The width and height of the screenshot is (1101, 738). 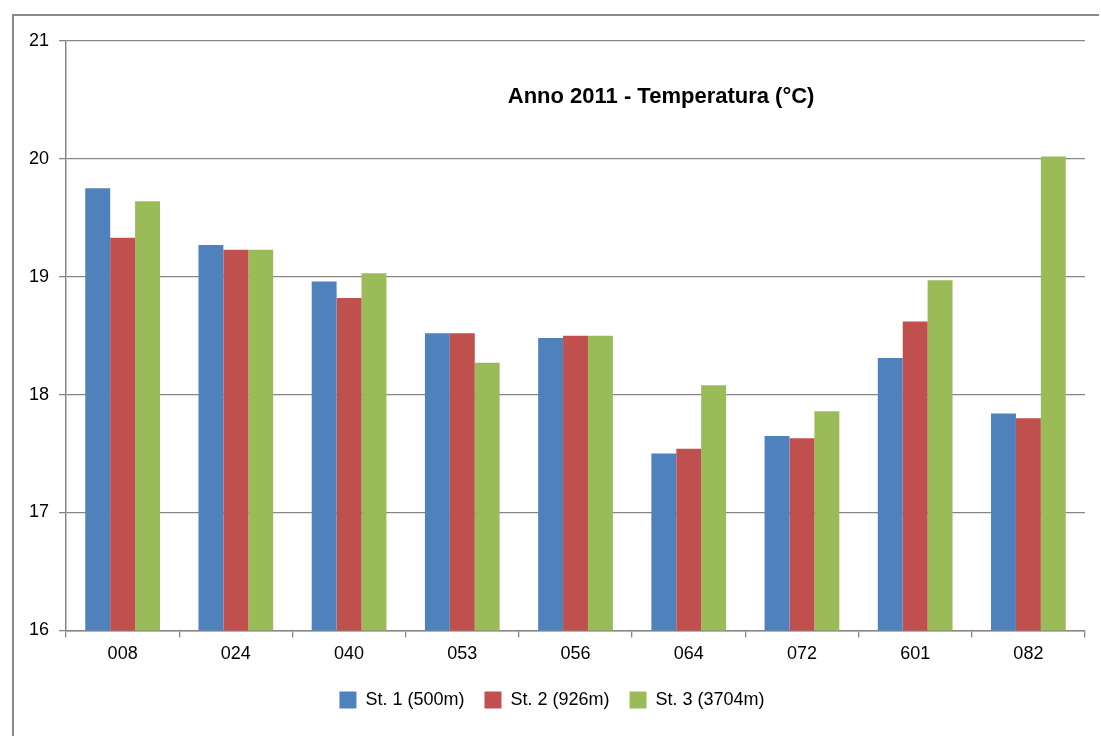 What do you see at coordinates (801, 653) in the screenshot?
I see `x-tick-label: 072` at bounding box center [801, 653].